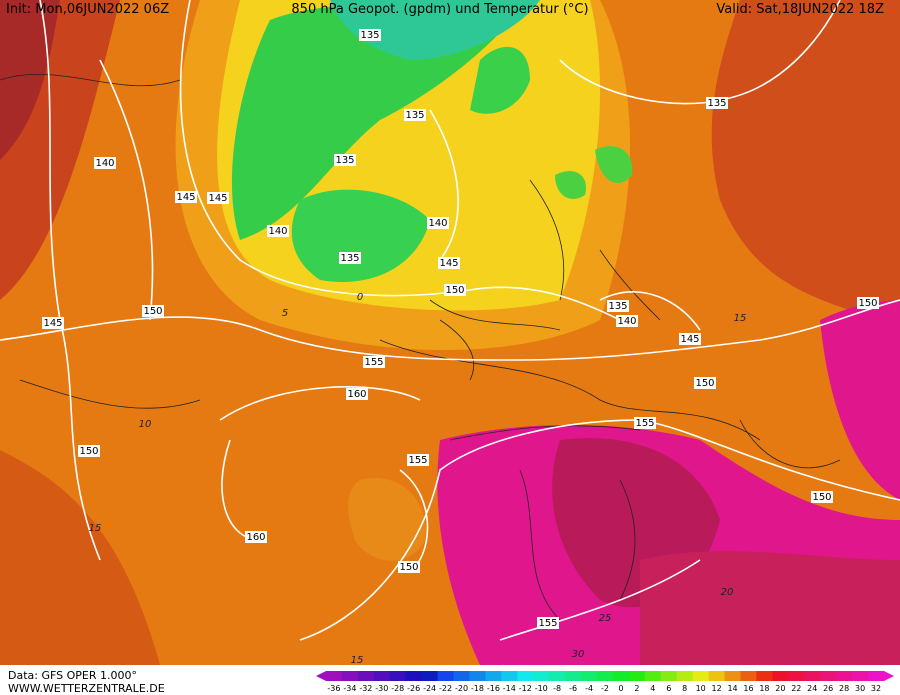 This screenshot has width=900, height=695. I want to click on valid-time: Valid: Sat,18JUN2022 18Z, so click(800, 9).